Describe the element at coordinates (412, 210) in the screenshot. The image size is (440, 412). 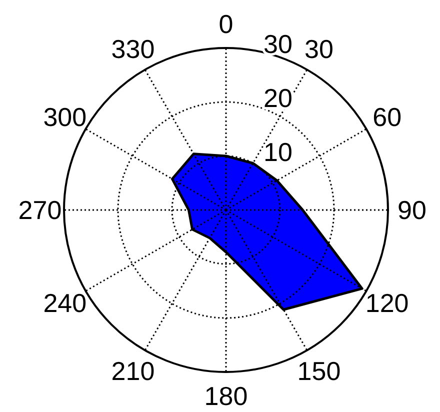
I see `spoke-label: 90` at that location.